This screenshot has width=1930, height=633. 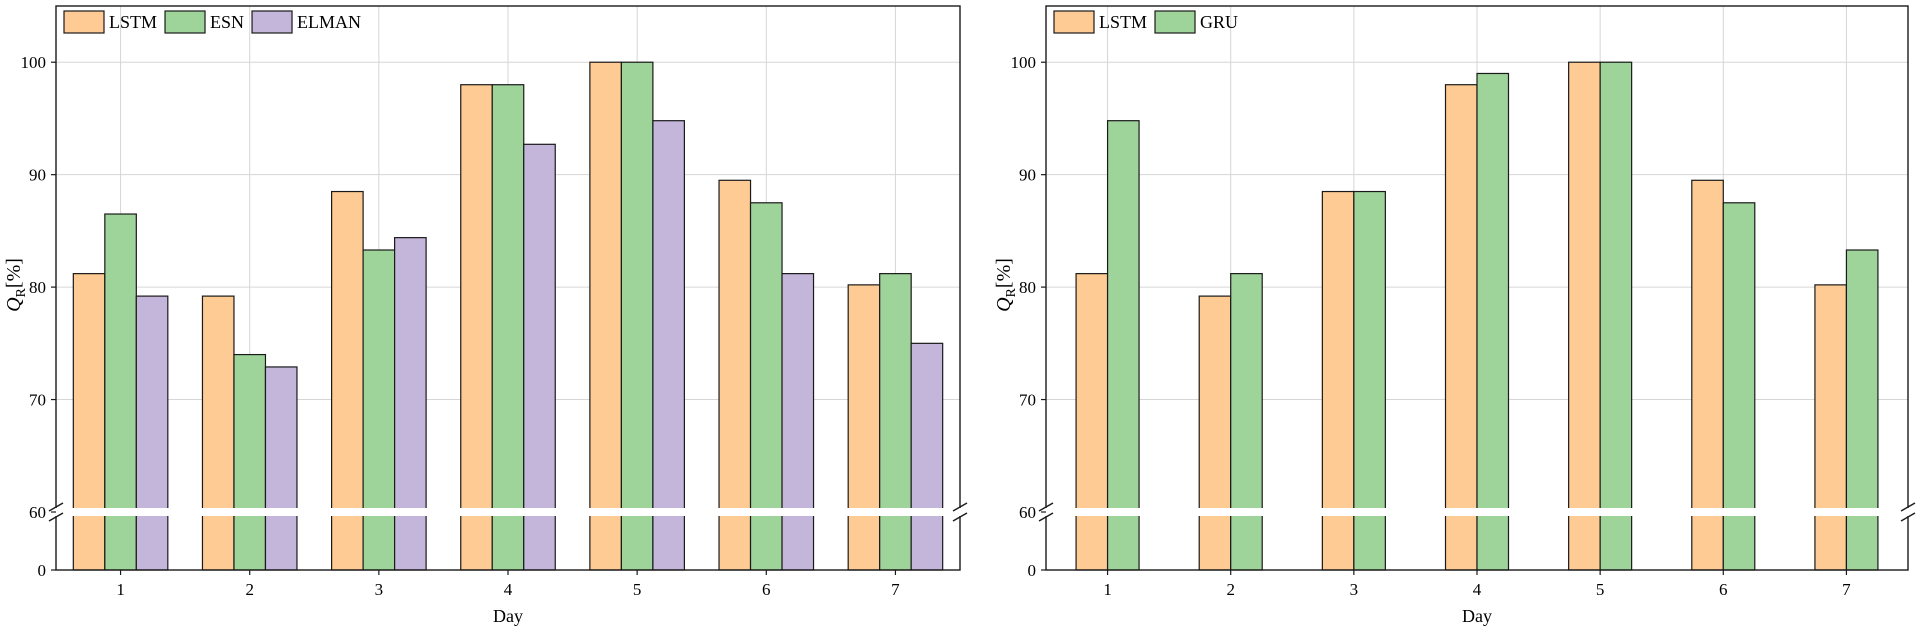 I want to click on legend-swatch-esn, so click(x=185, y=22).